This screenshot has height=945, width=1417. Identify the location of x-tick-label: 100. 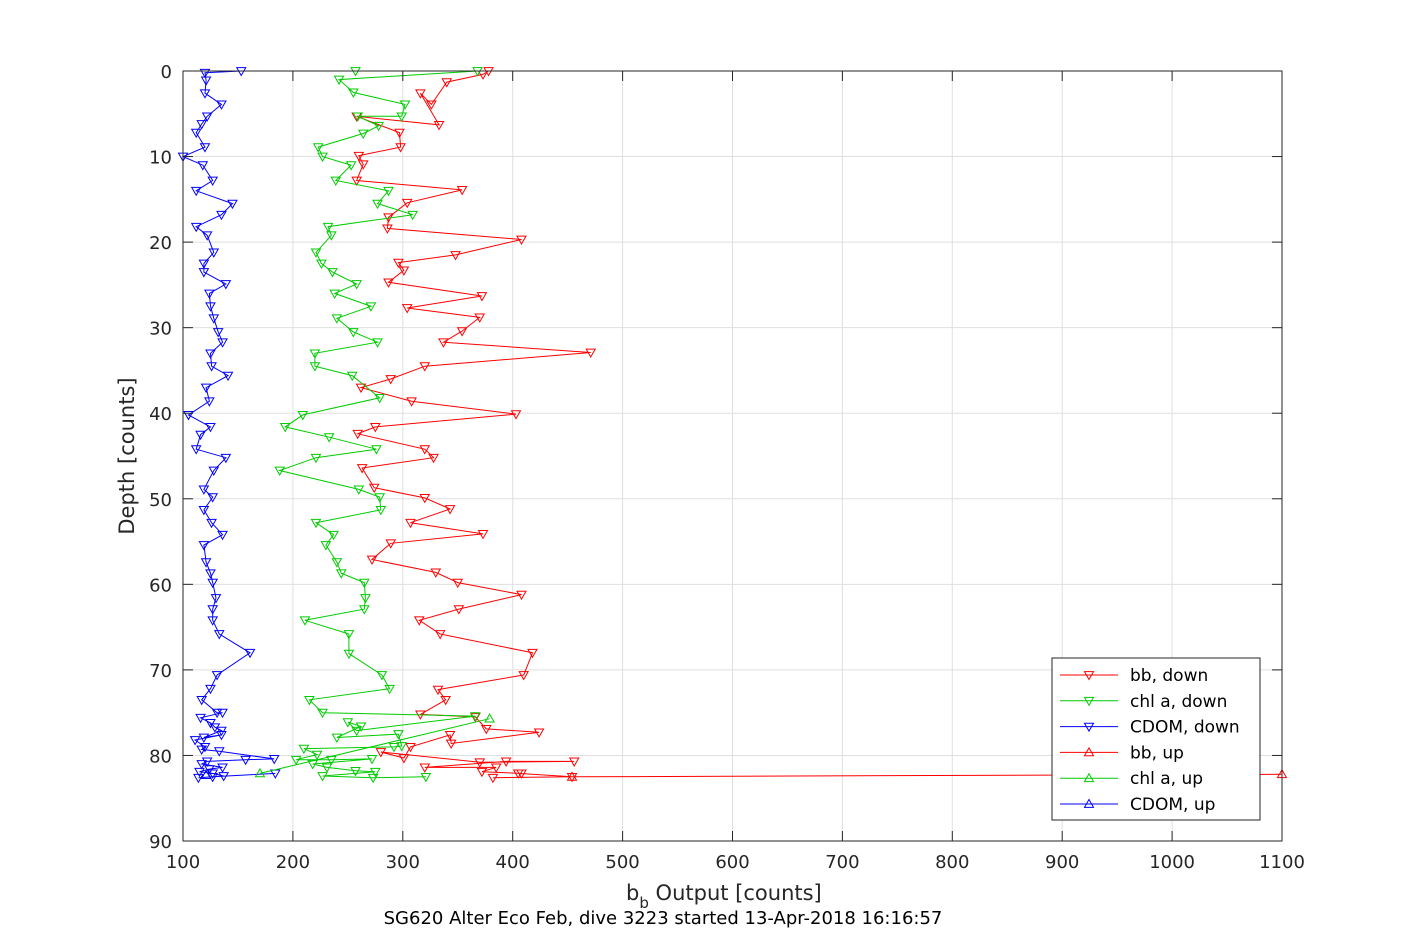
(183, 862).